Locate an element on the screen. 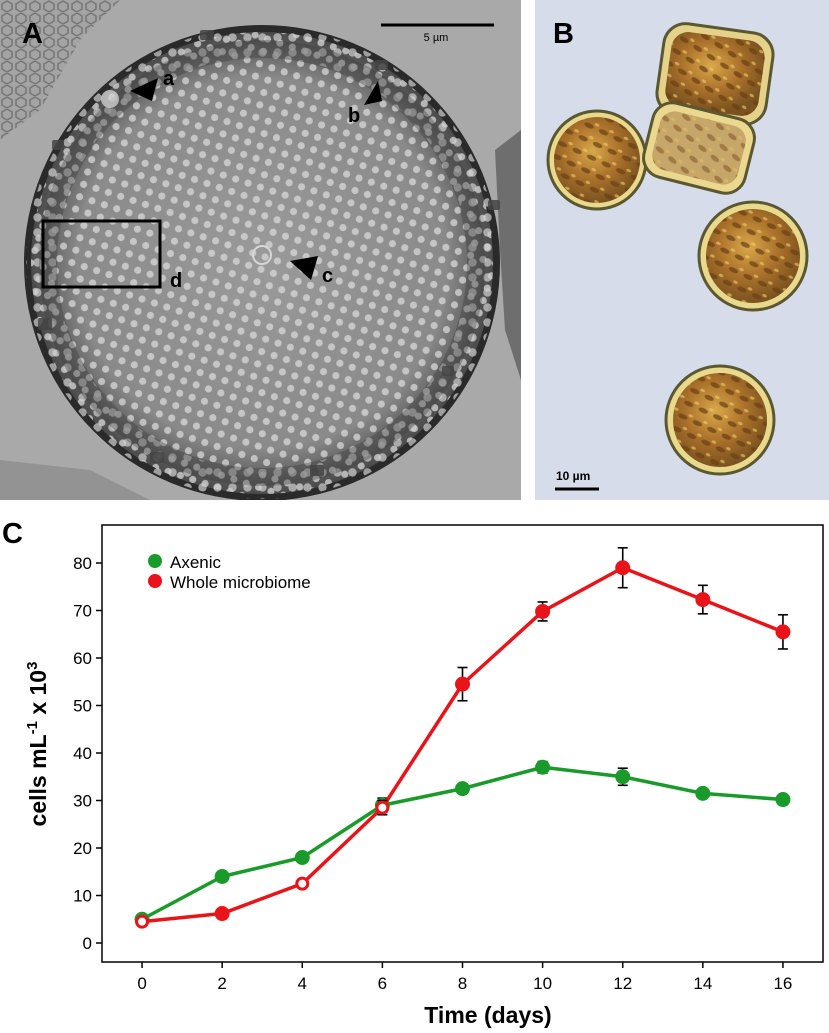  legend: Axenic Whole microbiome is located at coordinates (229, 572).